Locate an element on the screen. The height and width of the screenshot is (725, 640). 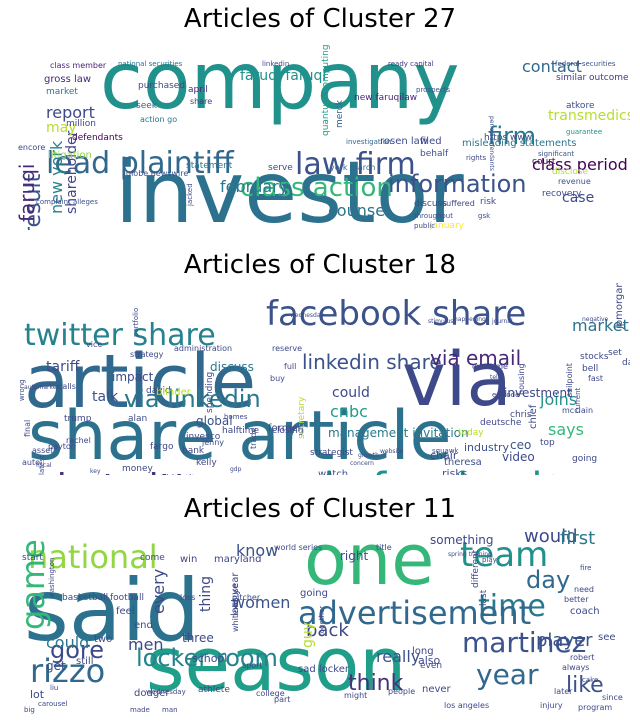
word-later: later is located at coordinates (563, 691).